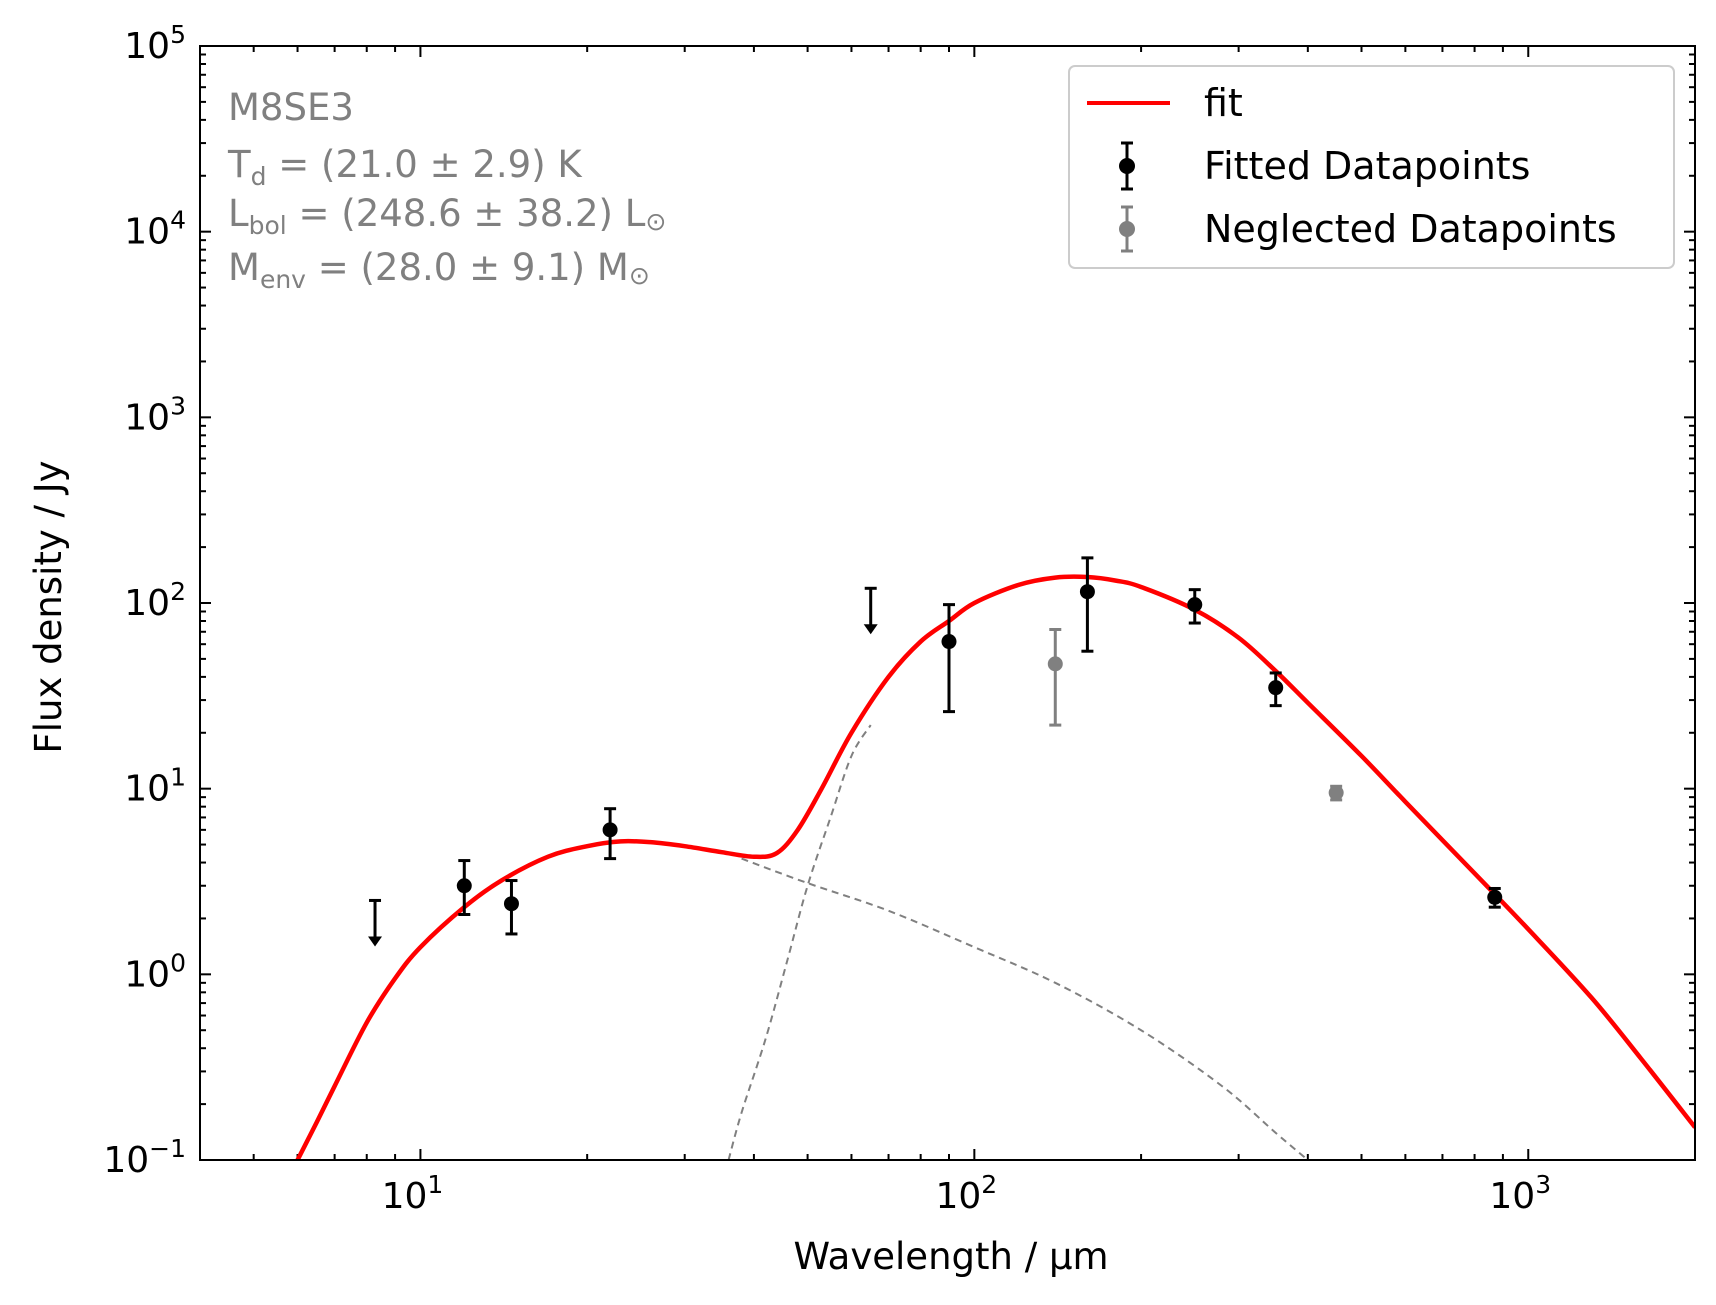  What do you see at coordinates (413, 1193) in the screenshot?
I see `x-tick-label: 10¹` at bounding box center [413, 1193].